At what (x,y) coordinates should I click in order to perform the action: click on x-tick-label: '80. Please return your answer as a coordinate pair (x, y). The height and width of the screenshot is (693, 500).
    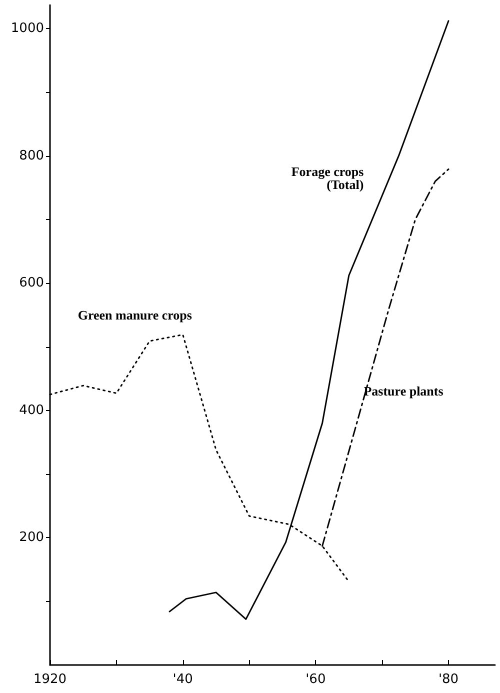
    Looking at the image, I should click on (448, 679).